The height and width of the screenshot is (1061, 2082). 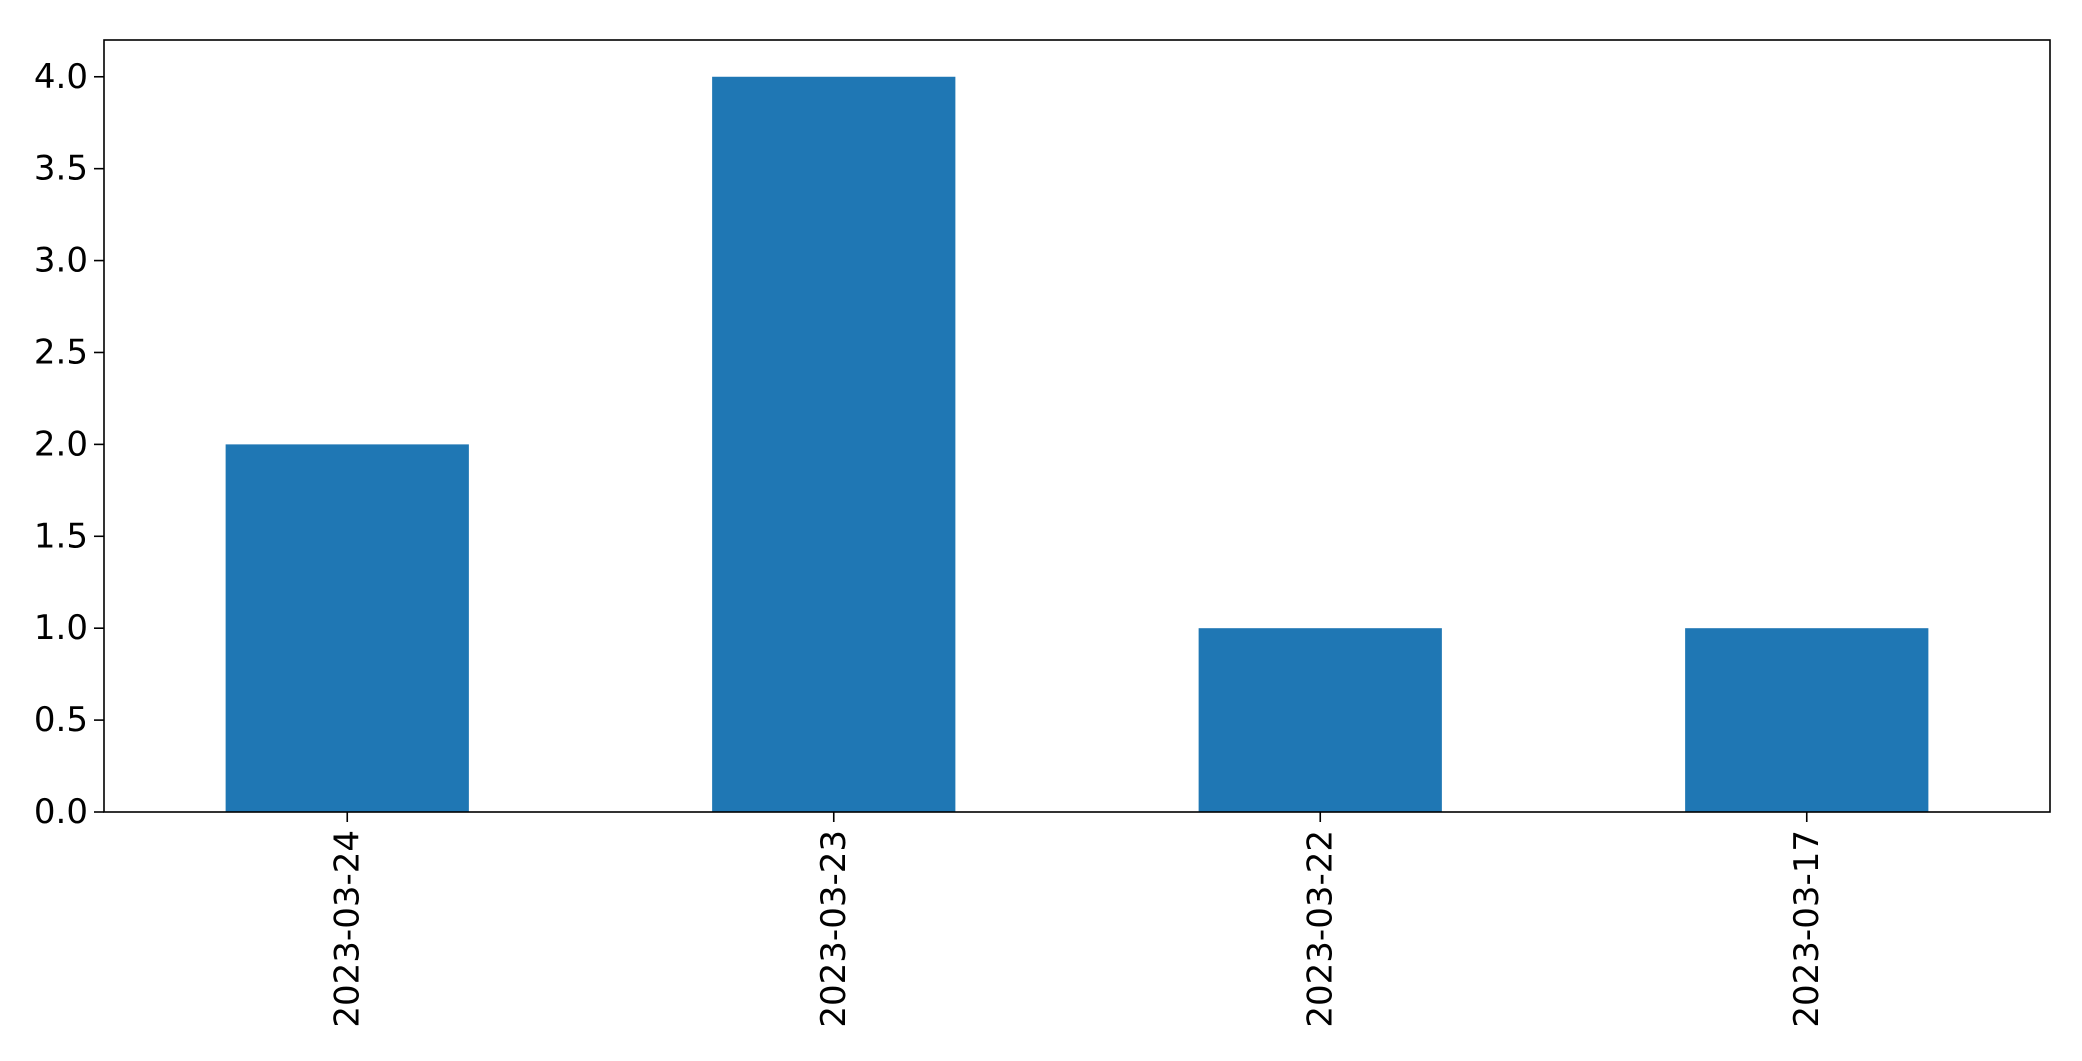 What do you see at coordinates (1320, 929) in the screenshot?
I see `x-tick-label: 2023-03-22` at bounding box center [1320, 929].